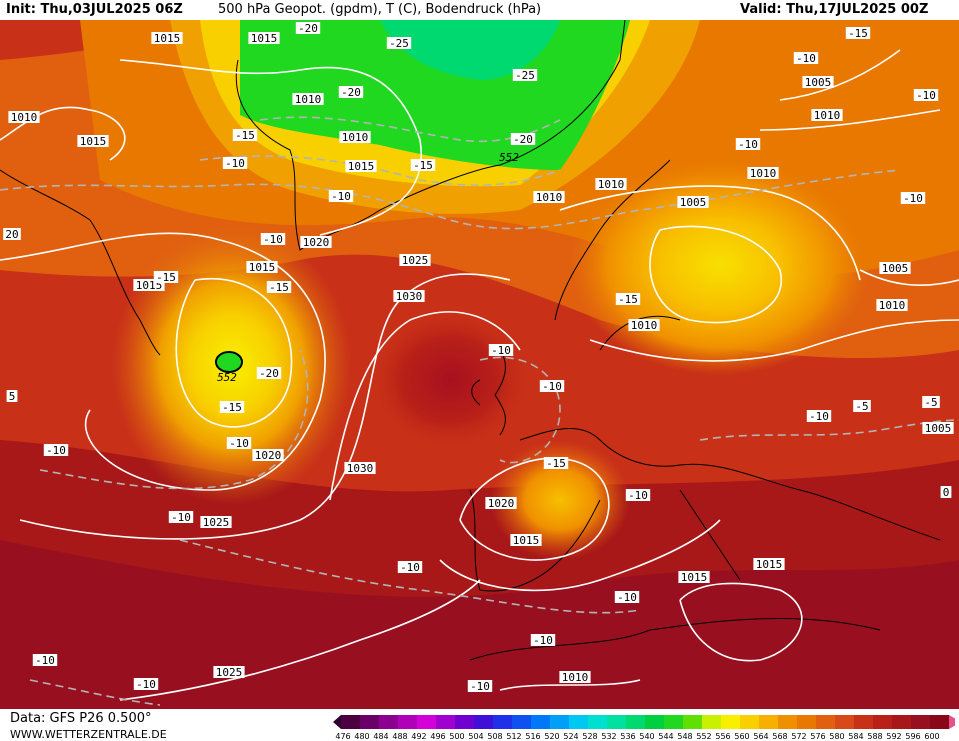  Describe the element at coordinates (470, 50) in the screenshot. I see `greenland-low-green2` at that location.